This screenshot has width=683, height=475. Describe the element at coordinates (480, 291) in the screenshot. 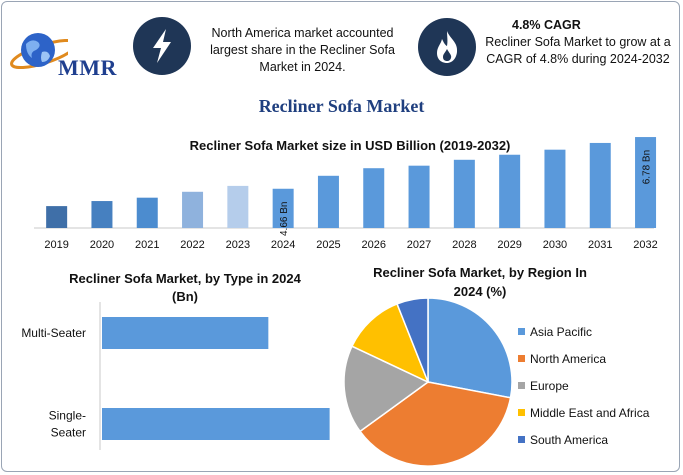

I see `region-chart-title-line: 2024 (%)` at that location.